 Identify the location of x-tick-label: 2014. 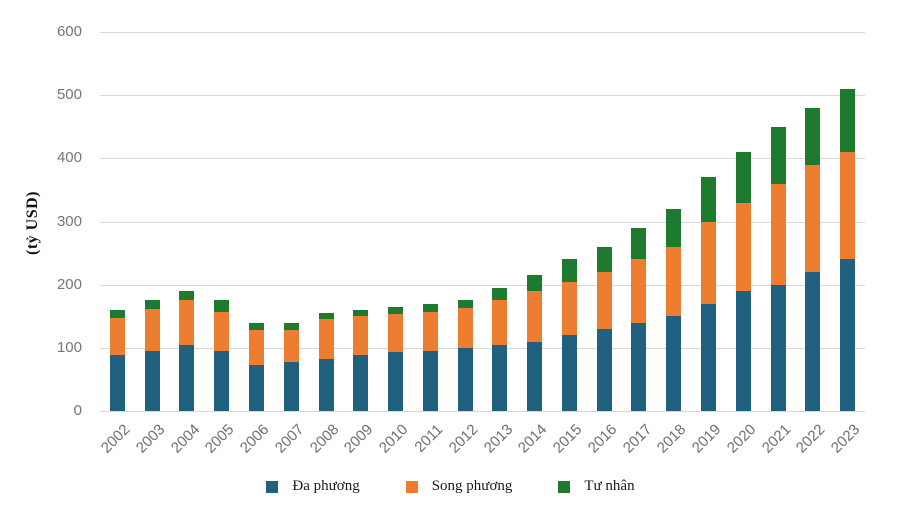
(533, 439).